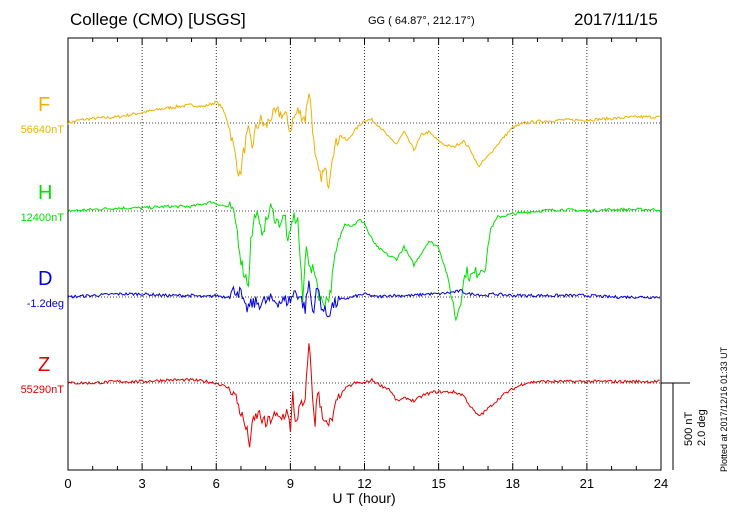 This screenshot has width=730, height=520. What do you see at coordinates (364, 483) in the screenshot?
I see `x-tick-label: 12` at bounding box center [364, 483].